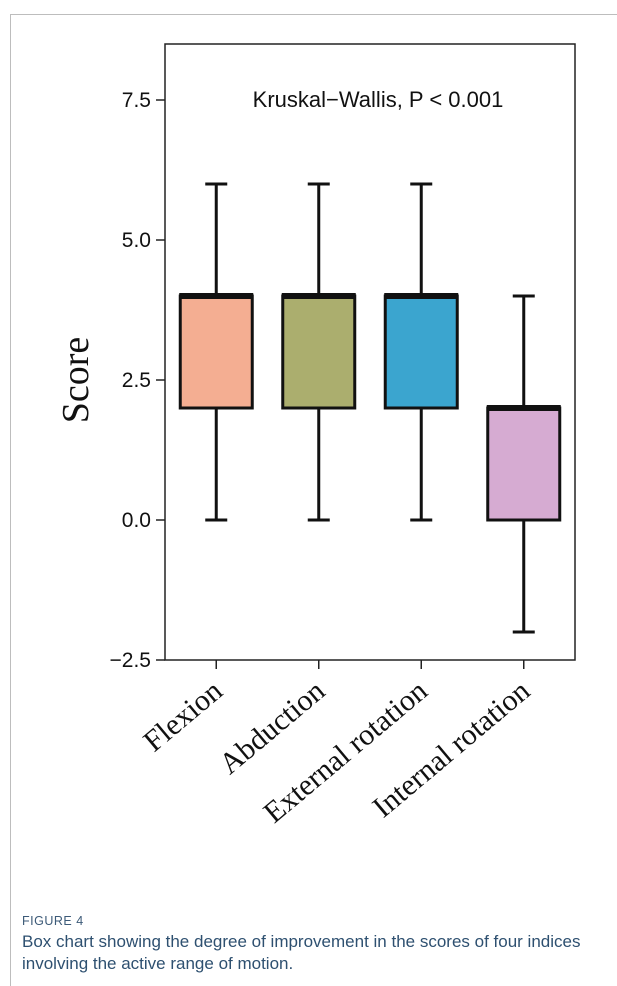 The height and width of the screenshot is (986, 617). What do you see at coordinates (130, 660) in the screenshot?
I see `y-tick-label: −2.5` at bounding box center [130, 660].